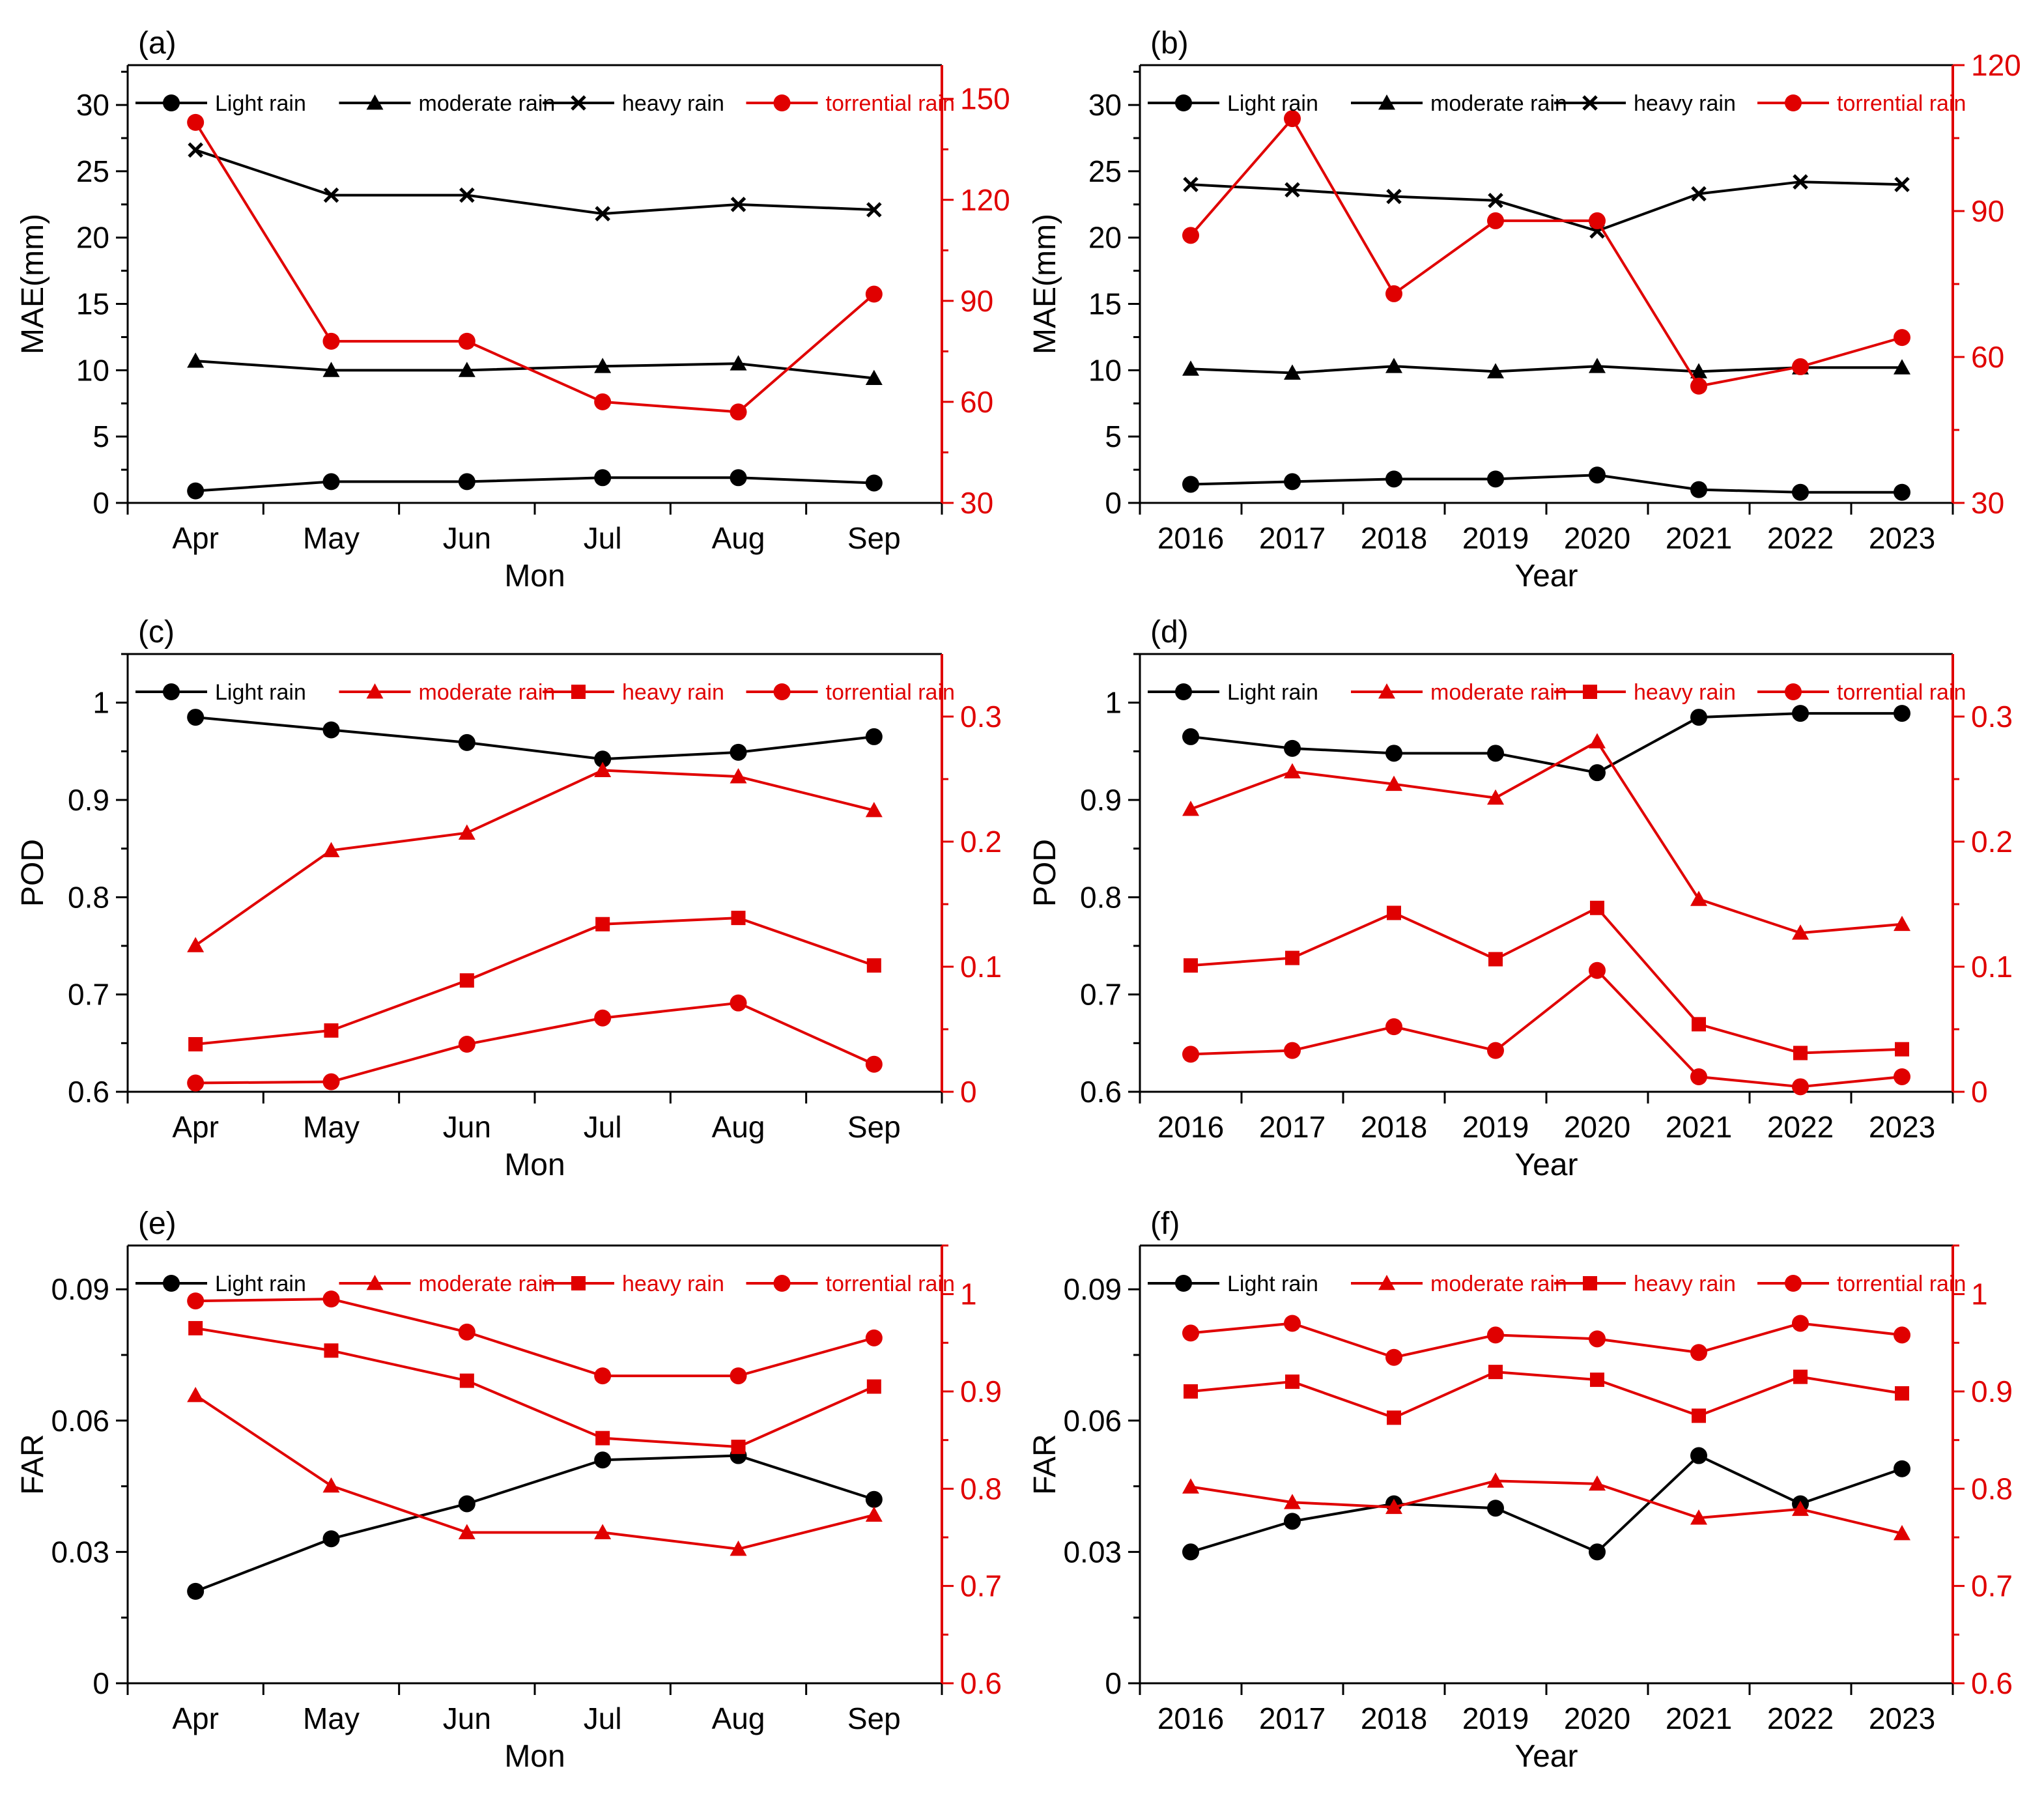 The image size is (2044, 1794). I want to click on panel-b-y-tick-label: 15, so click(1105, 304).